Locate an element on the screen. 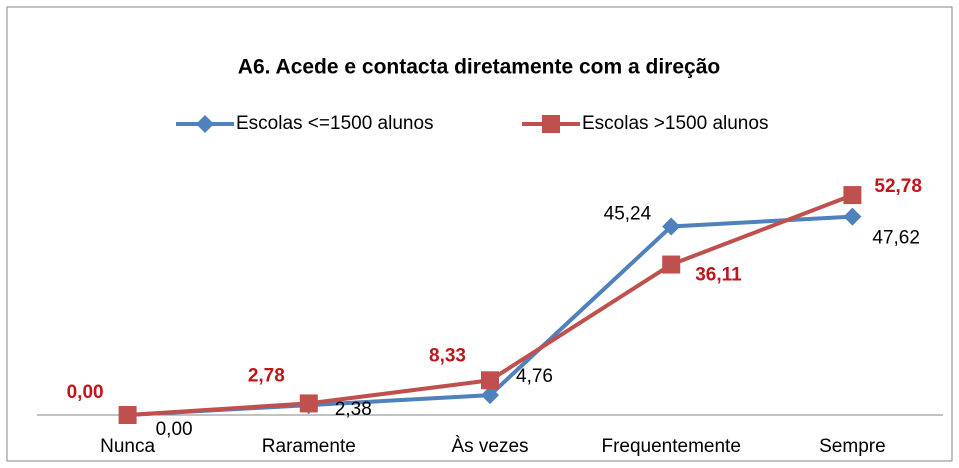  data-label: 36,11 is located at coordinates (718, 275).